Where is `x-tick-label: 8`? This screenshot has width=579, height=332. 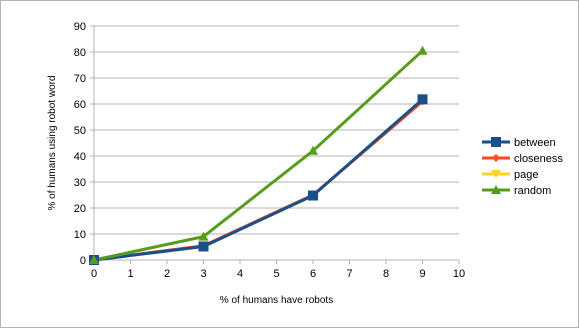
x-tick-label: 8 is located at coordinates (386, 274).